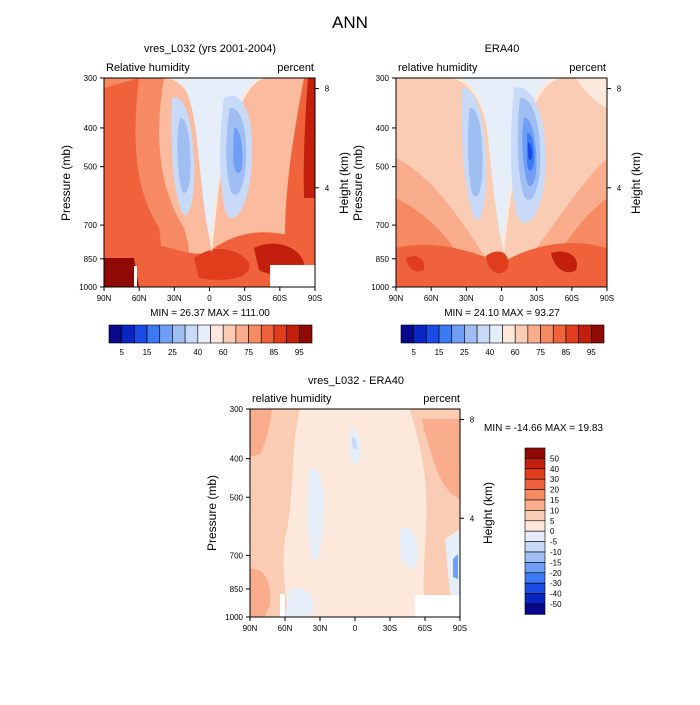 The width and height of the screenshot is (700, 705). Describe the element at coordinates (172, 352) in the screenshot. I see `colorbar-label: 25` at that location.